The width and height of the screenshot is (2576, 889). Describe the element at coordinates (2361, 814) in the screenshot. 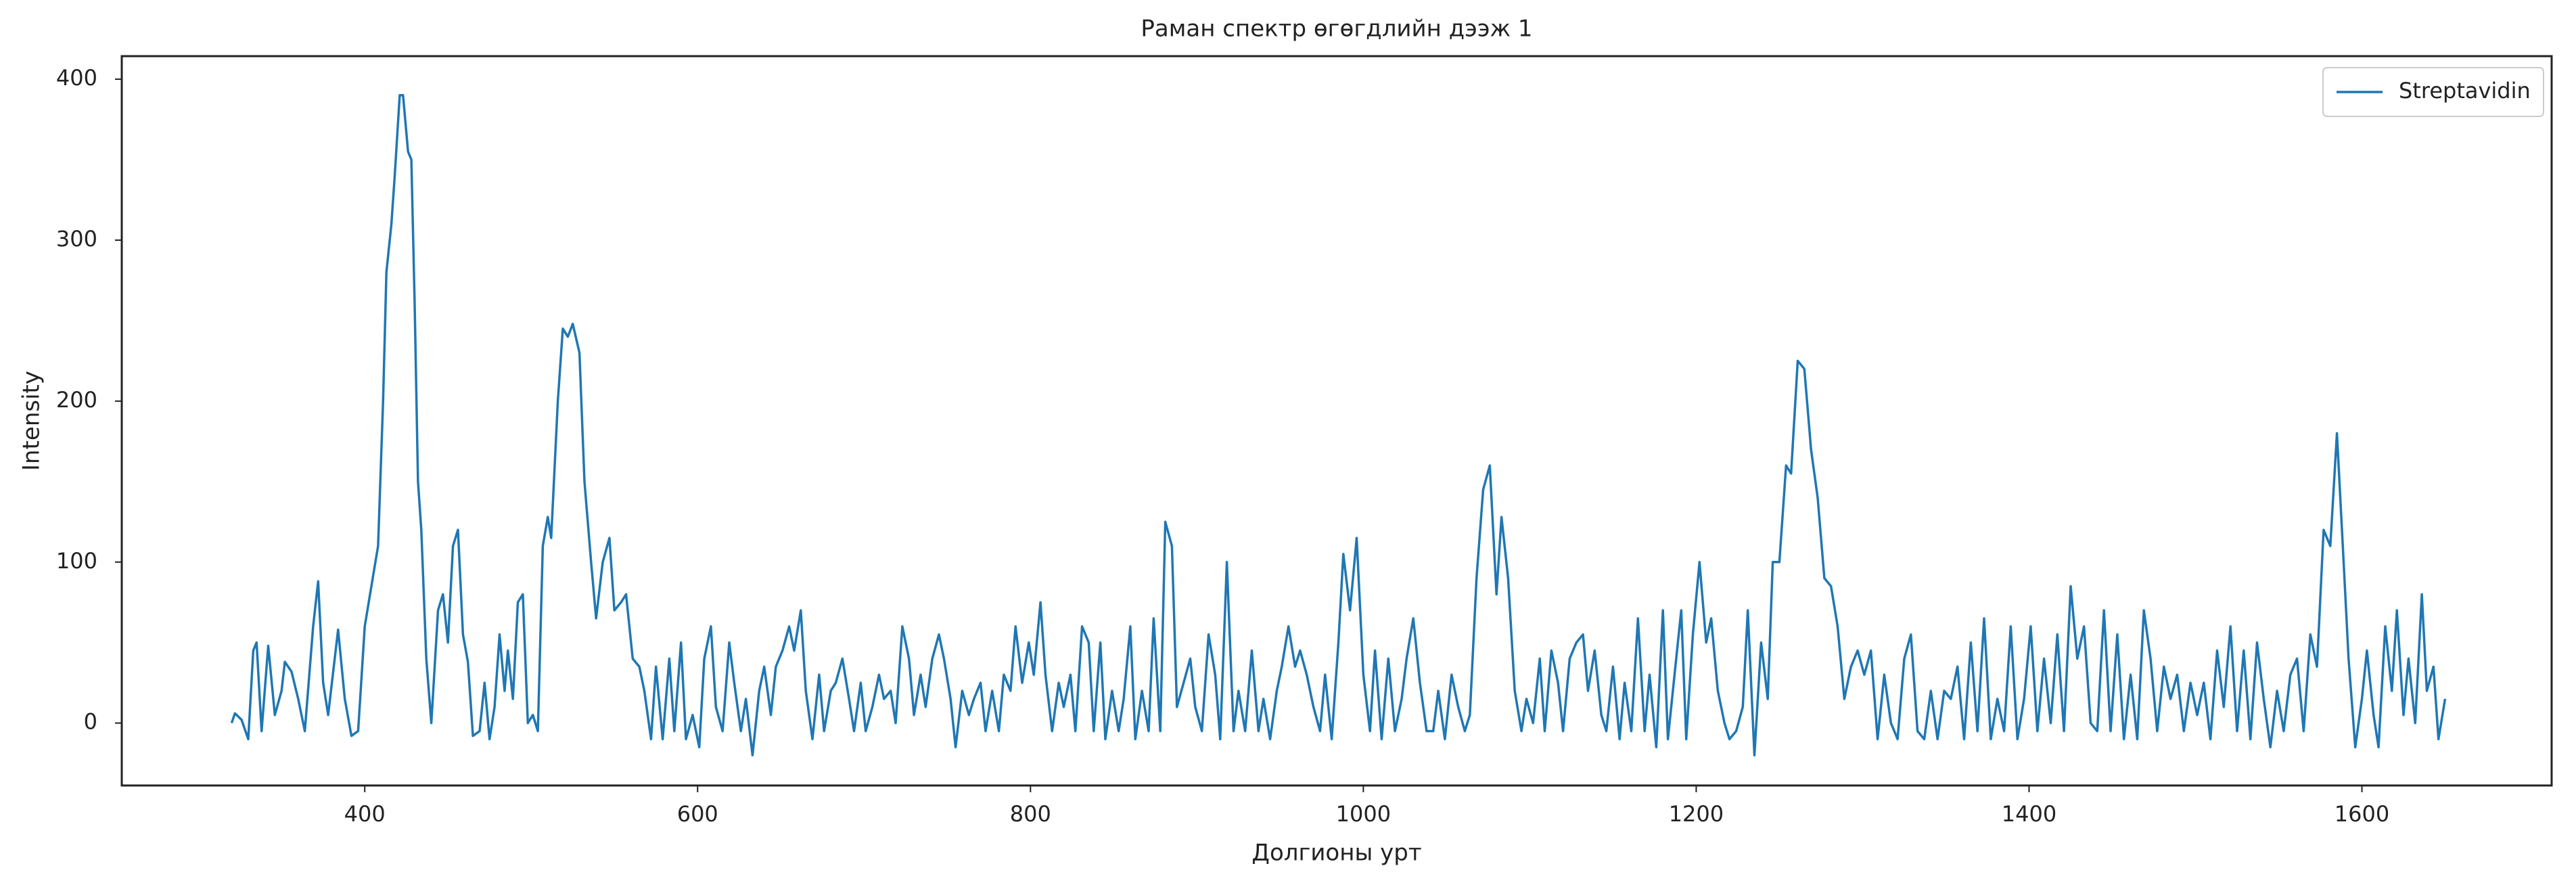

I see `x-tick-label: 1600` at that location.